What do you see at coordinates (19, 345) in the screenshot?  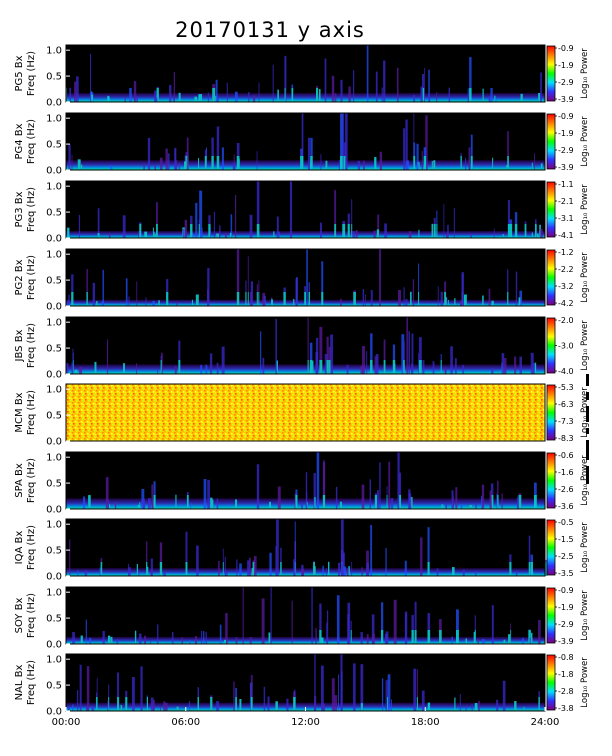 I see `station-label: JBS Bx` at bounding box center [19, 345].